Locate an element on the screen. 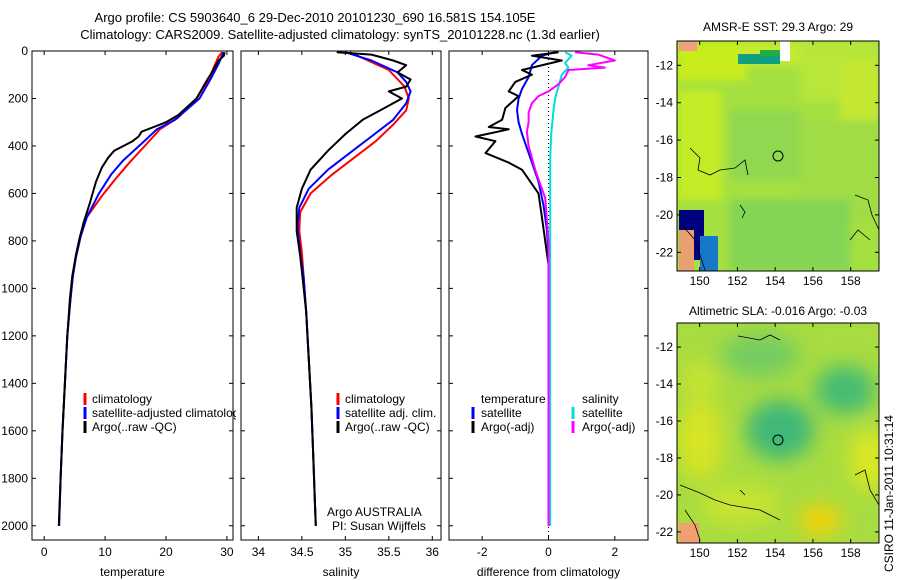  x-tick-label: 34 is located at coordinates (259, 552).